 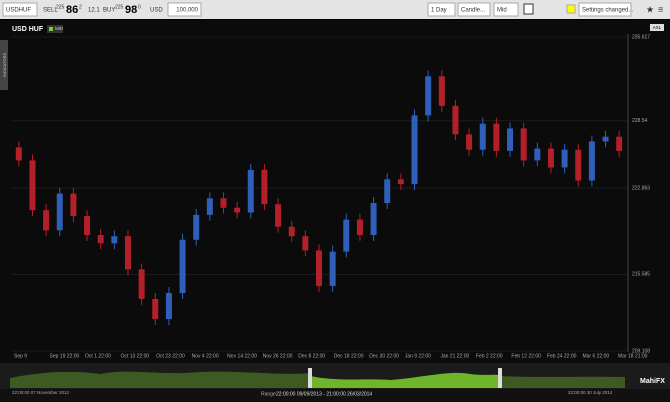 I want to click on status-bar, so click(x=335, y=395).